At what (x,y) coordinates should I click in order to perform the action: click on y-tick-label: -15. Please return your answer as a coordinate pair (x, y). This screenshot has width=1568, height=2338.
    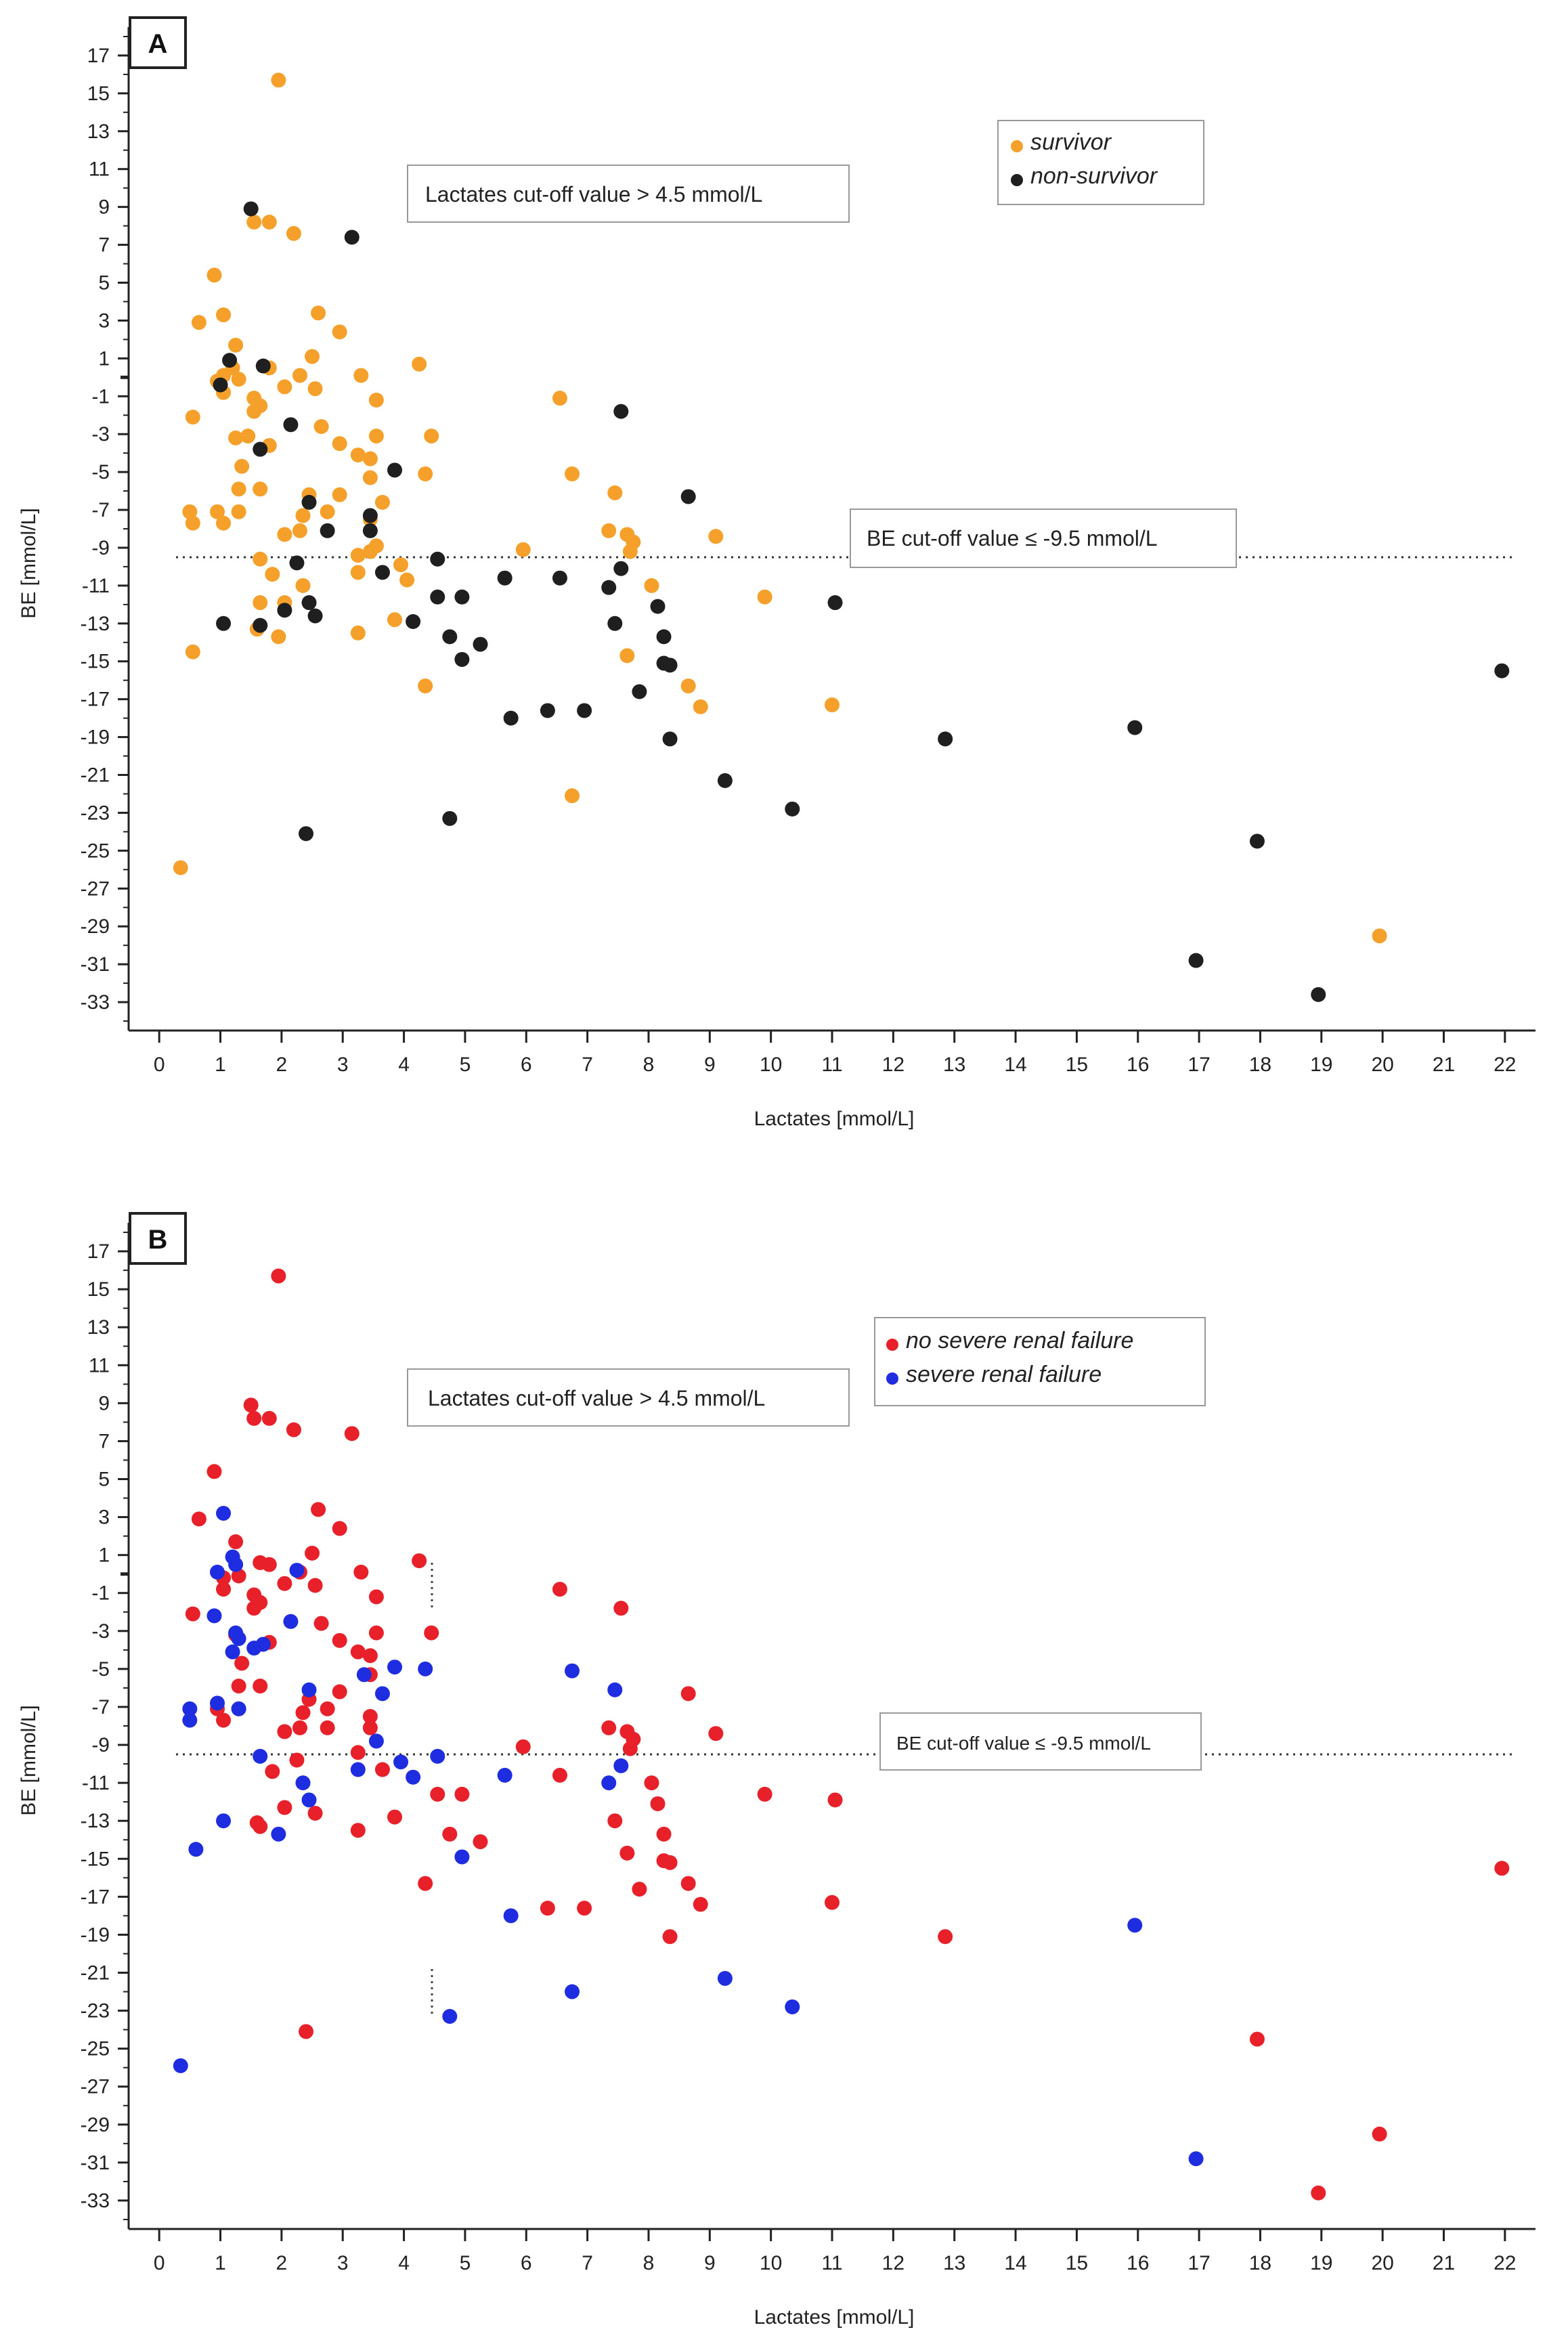
    Looking at the image, I should click on (95, 662).